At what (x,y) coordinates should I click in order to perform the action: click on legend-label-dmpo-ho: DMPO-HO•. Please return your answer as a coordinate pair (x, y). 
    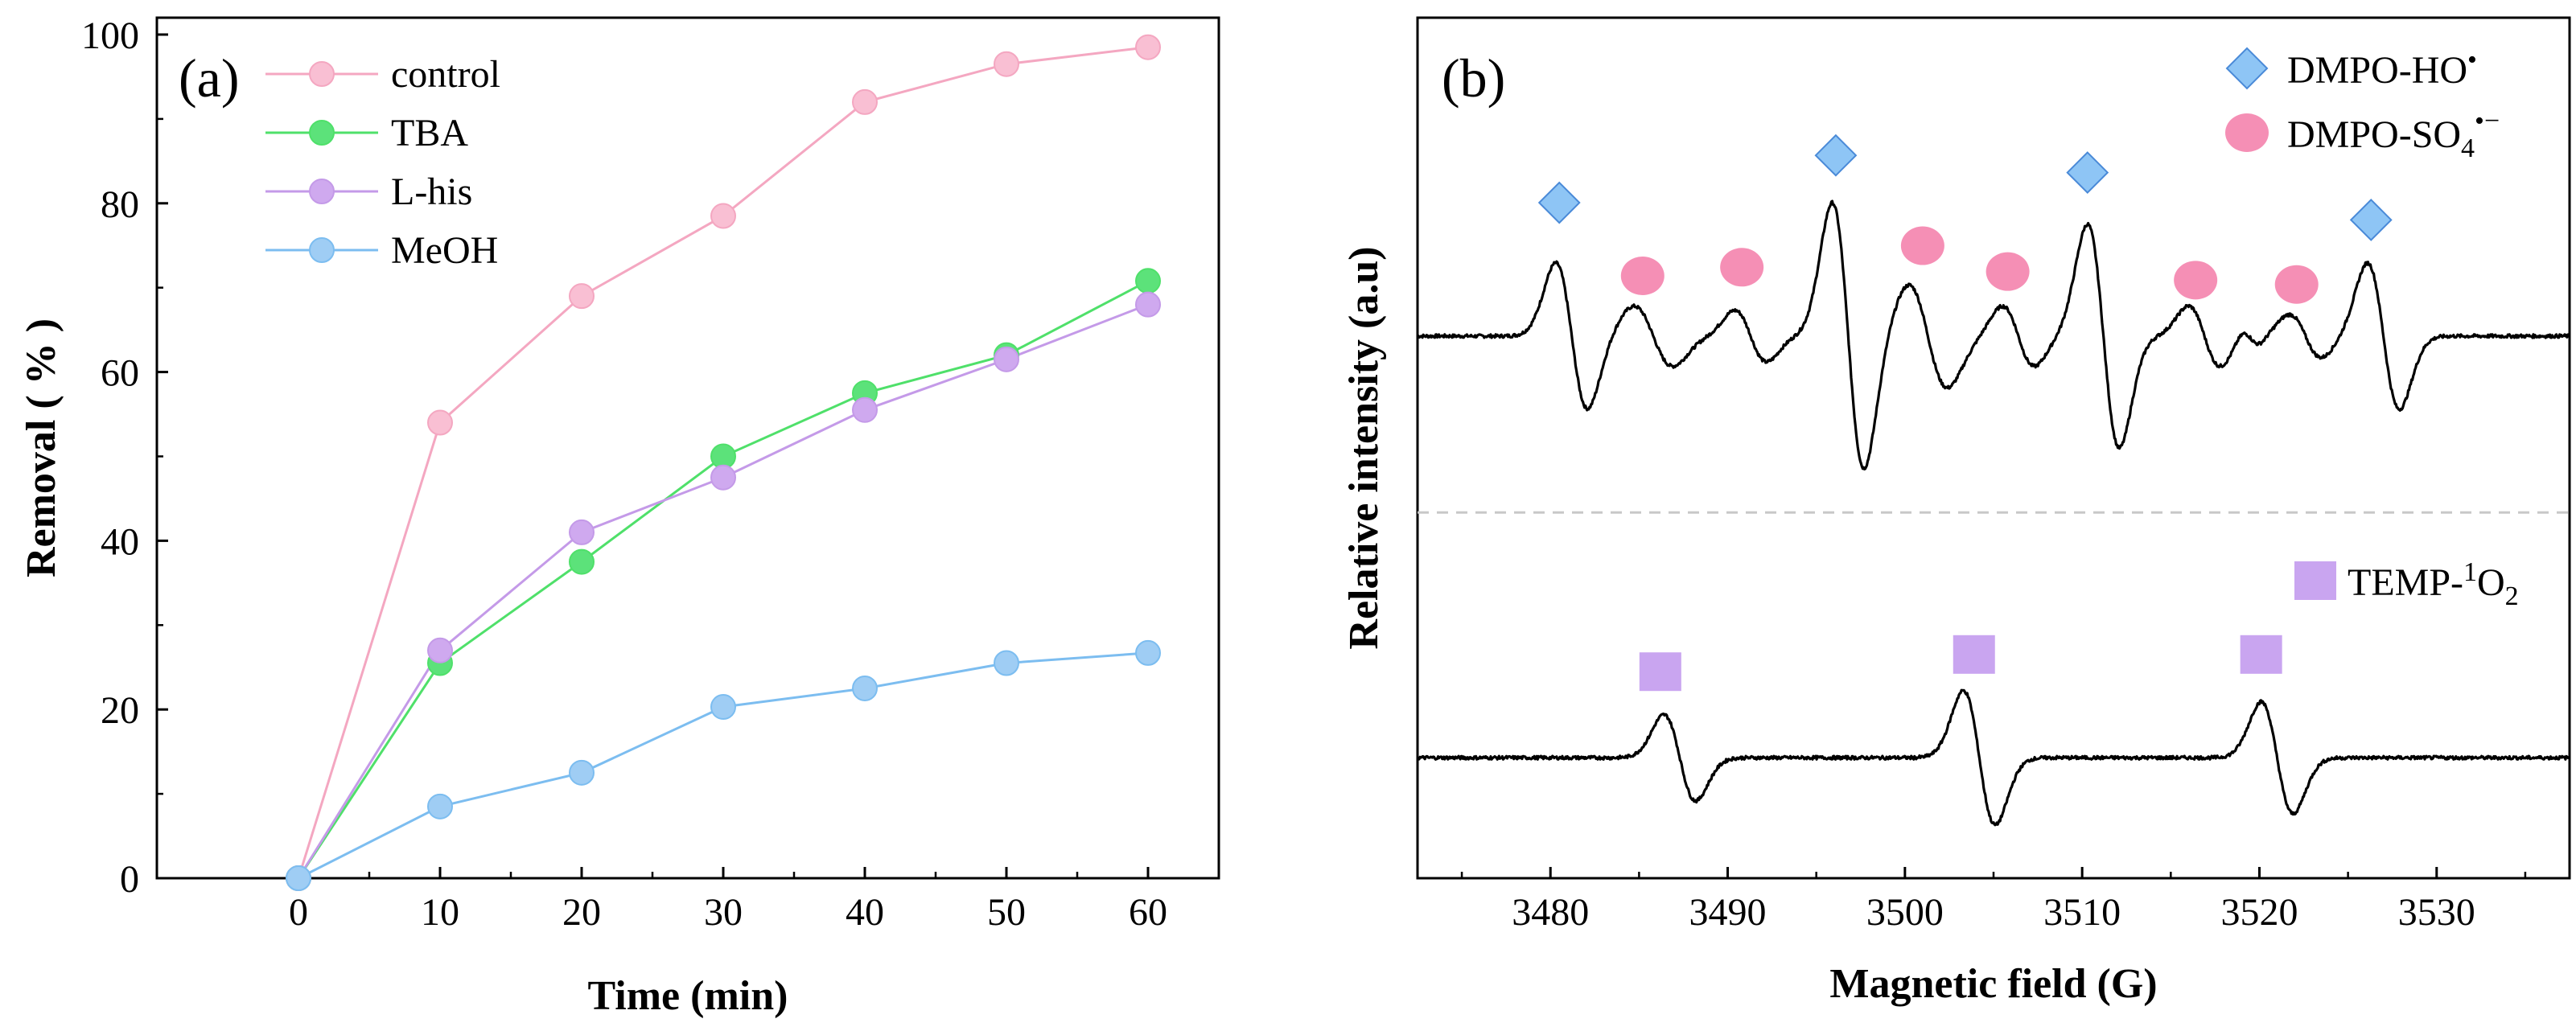
    Looking at the image, I should click on (2382, 68).